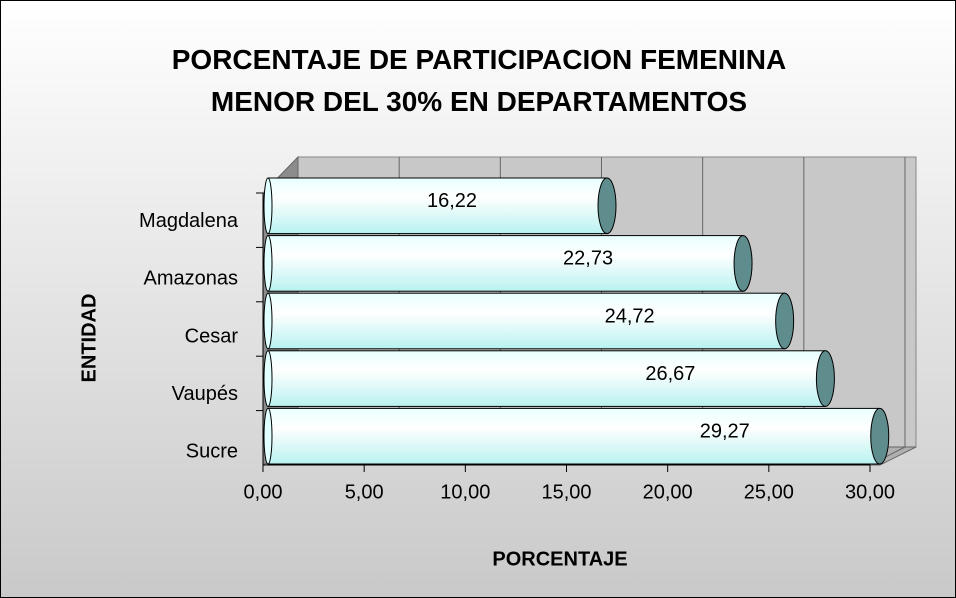 The height and width of the screenshot is (598, 956). What do you see at coordinates (725, 431) in the screenshot?
I see `value-label: 29,27` at bounding box center [725, 431].